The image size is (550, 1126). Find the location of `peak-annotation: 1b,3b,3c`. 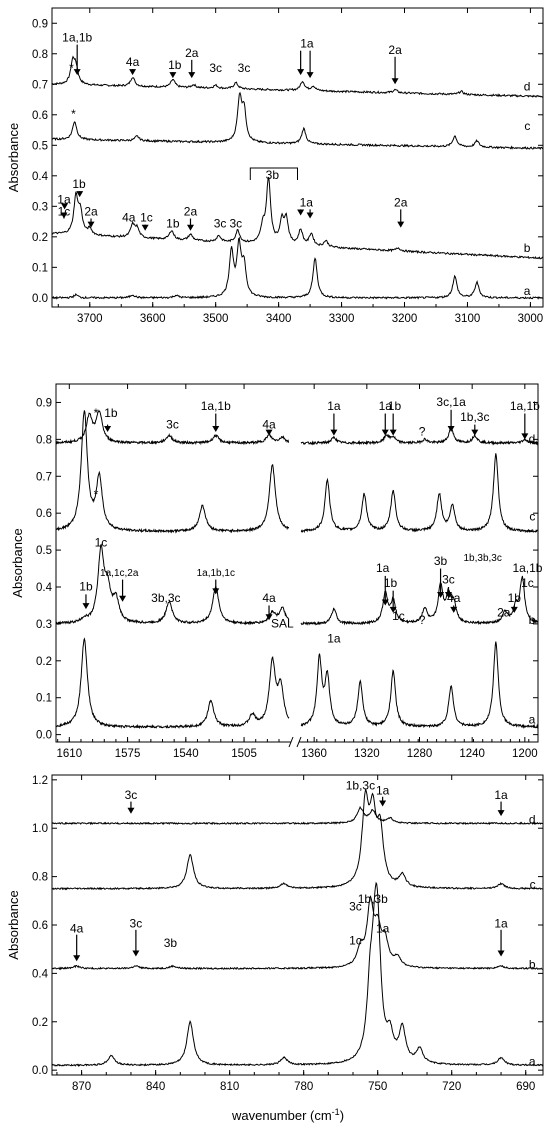

peak-annotation: 1b,3b,3c is located at coordinates (483, 558).